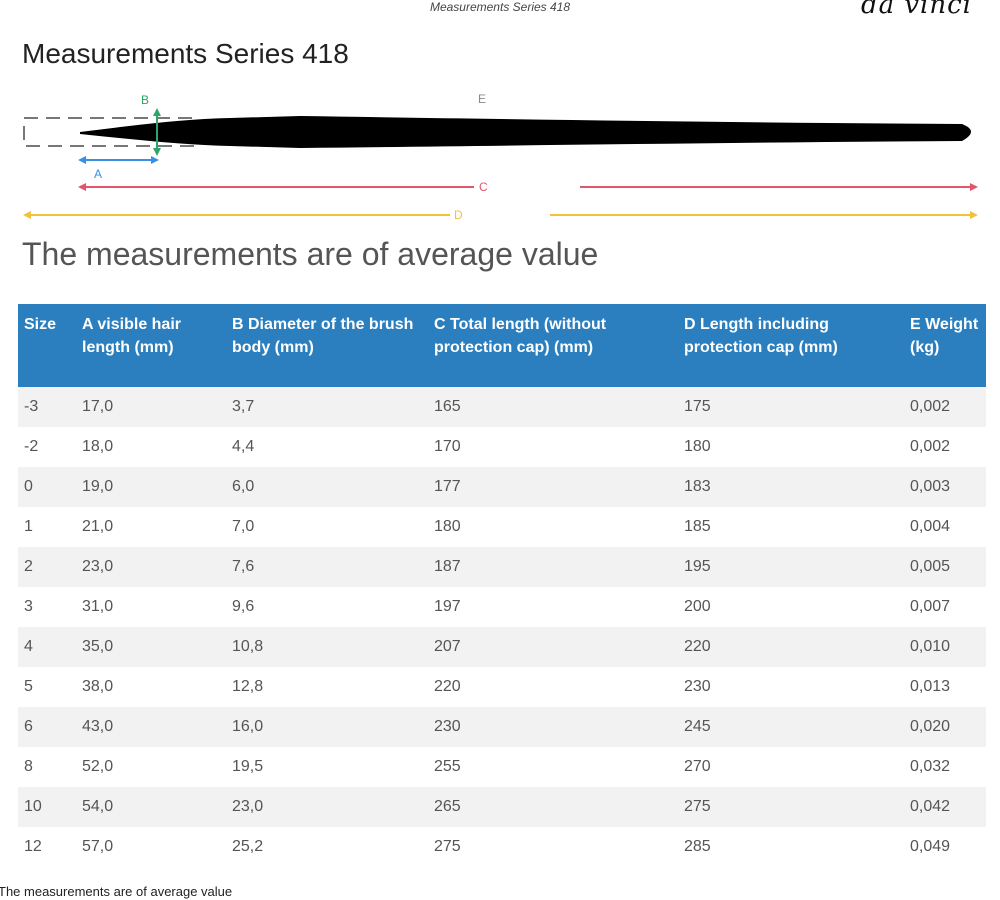 The height and width of the screenshot is (900, 1000). What do you see at coordinates (791, 567) in the screenshot?
I see `cell-length-with-cap: 195` at bounding box center [791, 567].